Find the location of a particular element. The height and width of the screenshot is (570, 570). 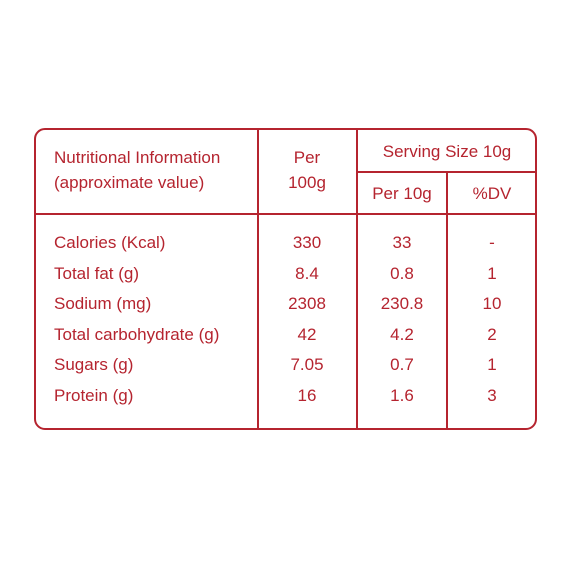

value-per-100g: 42 is located at coordinates (307, 334).